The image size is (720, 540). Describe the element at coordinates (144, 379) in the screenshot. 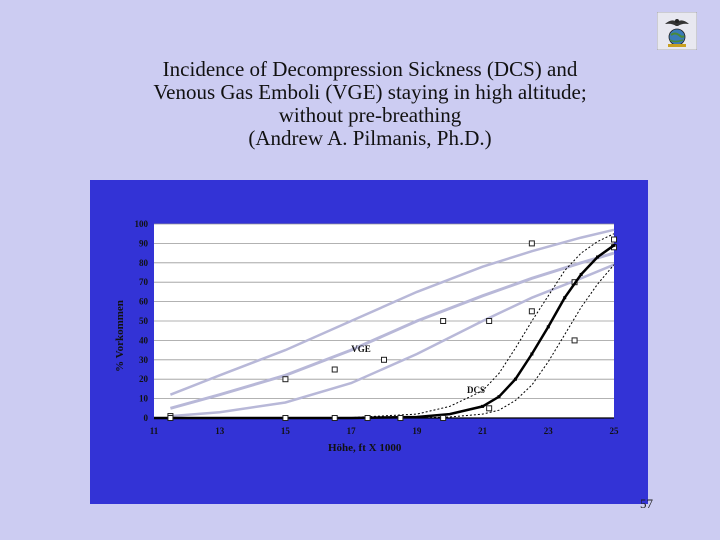

I see `y-tick-20: 20` at that location.